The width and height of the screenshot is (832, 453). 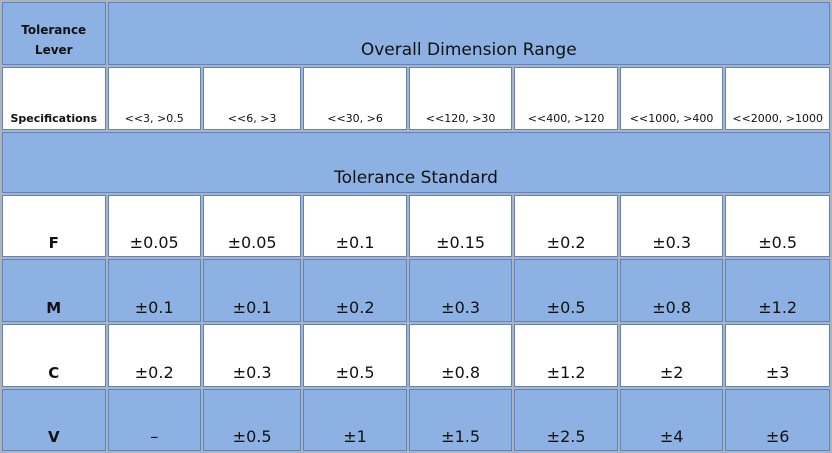 What do you see at coordinates (566, 98) in the screenshot?
I see `range-cell: <<400, >120` at bounding box center [566, 98].